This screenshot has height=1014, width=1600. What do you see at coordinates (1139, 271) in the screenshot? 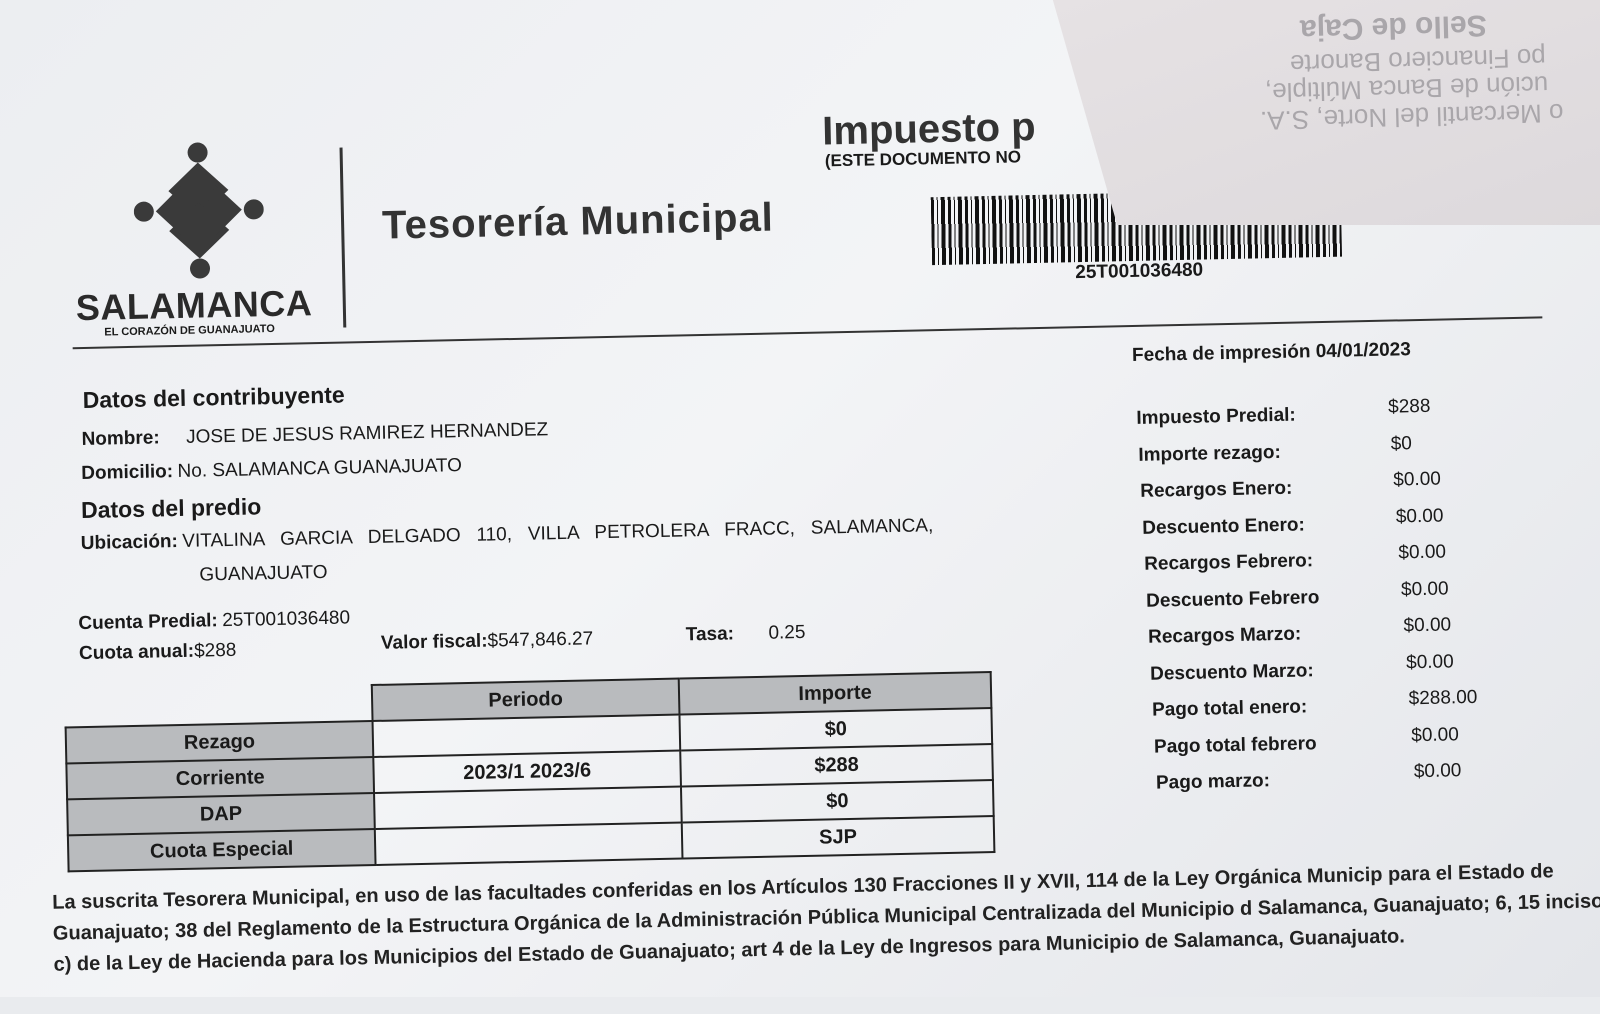
I see `barcode-number: 25T001036480` at bounding box center [1139, 271].